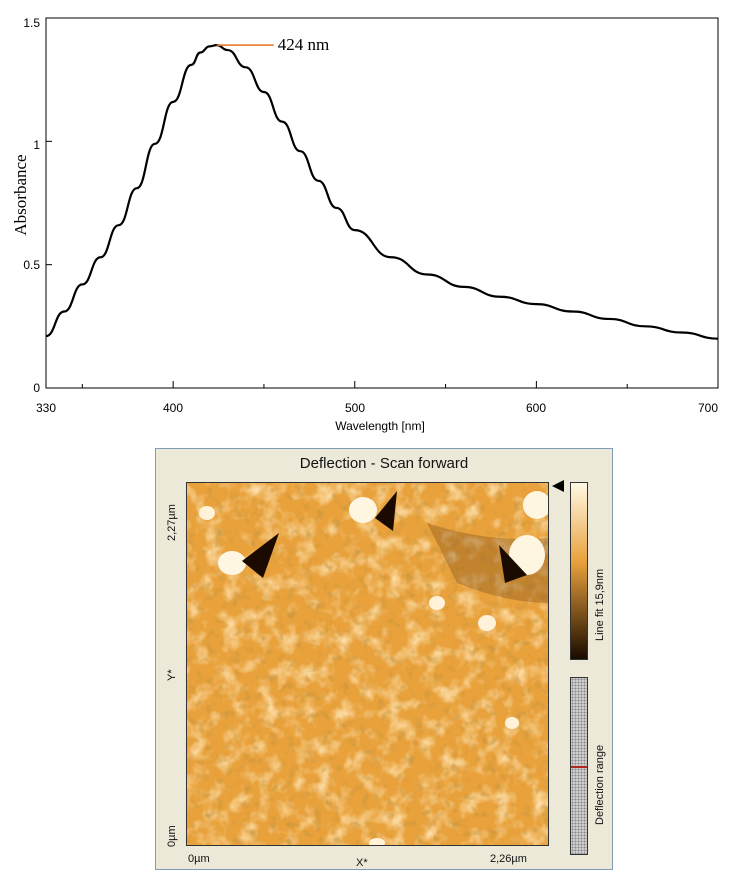  I want to click on y-tick-label-0-5: 0.5, so click(31, 265).